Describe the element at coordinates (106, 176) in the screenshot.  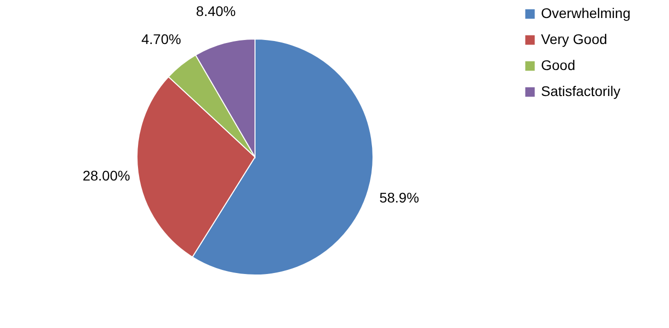
I see `data-label: 28.00%` at that location.